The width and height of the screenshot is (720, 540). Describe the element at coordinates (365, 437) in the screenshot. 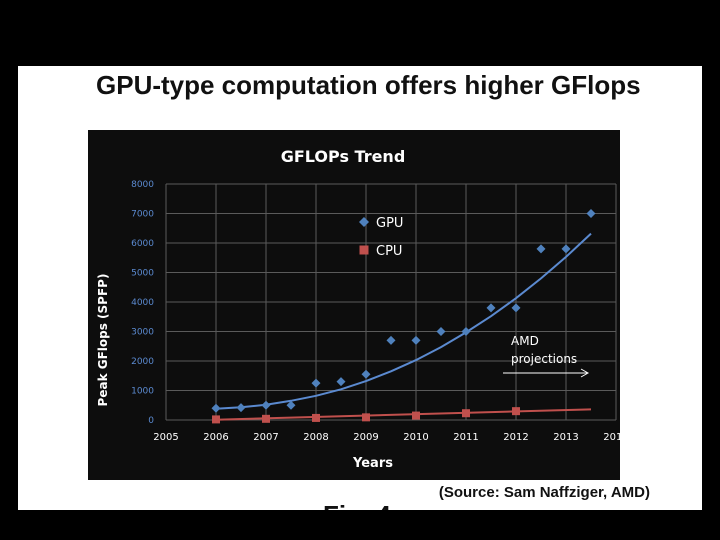

I see `x-tick-label: 2009` at that location.